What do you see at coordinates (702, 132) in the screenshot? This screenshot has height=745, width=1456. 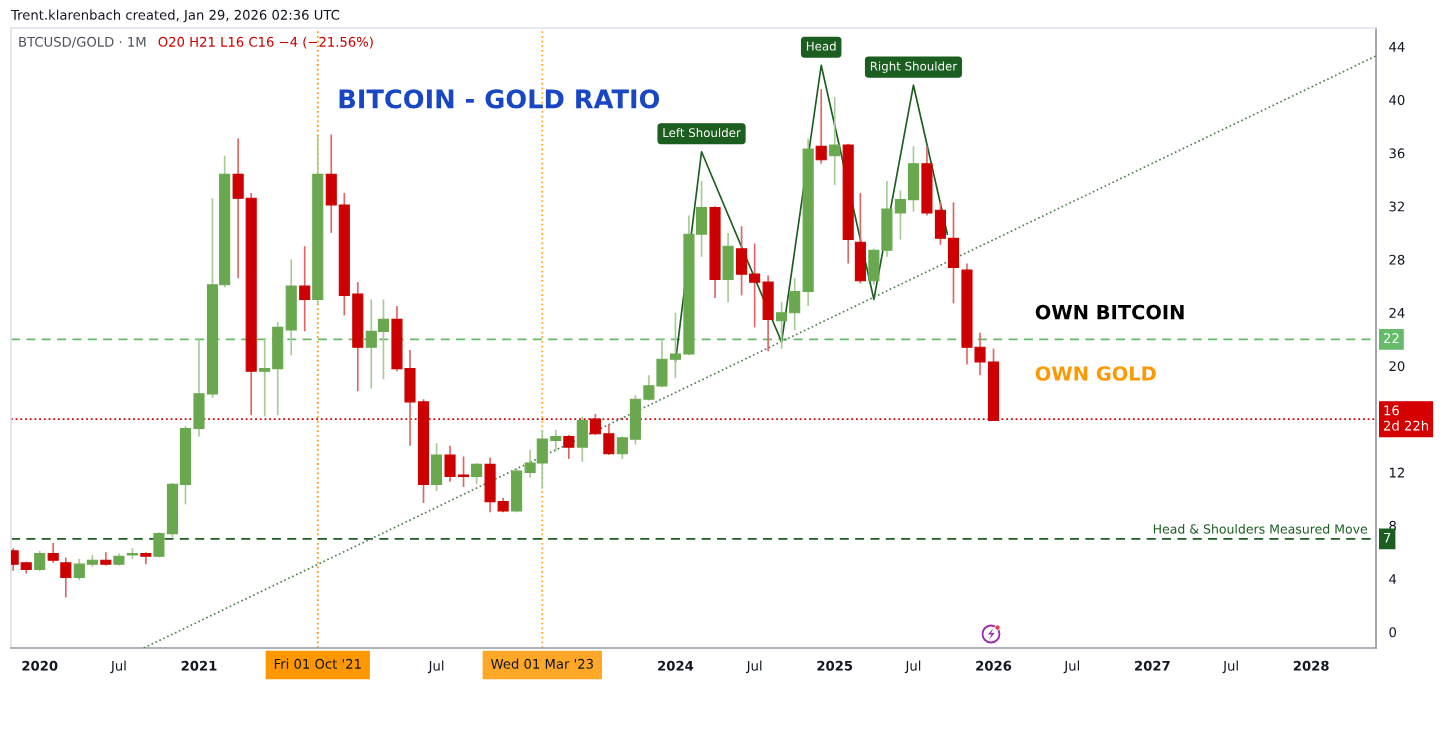 I see `annotation: Left Shoulder` at bounding box center [702, 132].